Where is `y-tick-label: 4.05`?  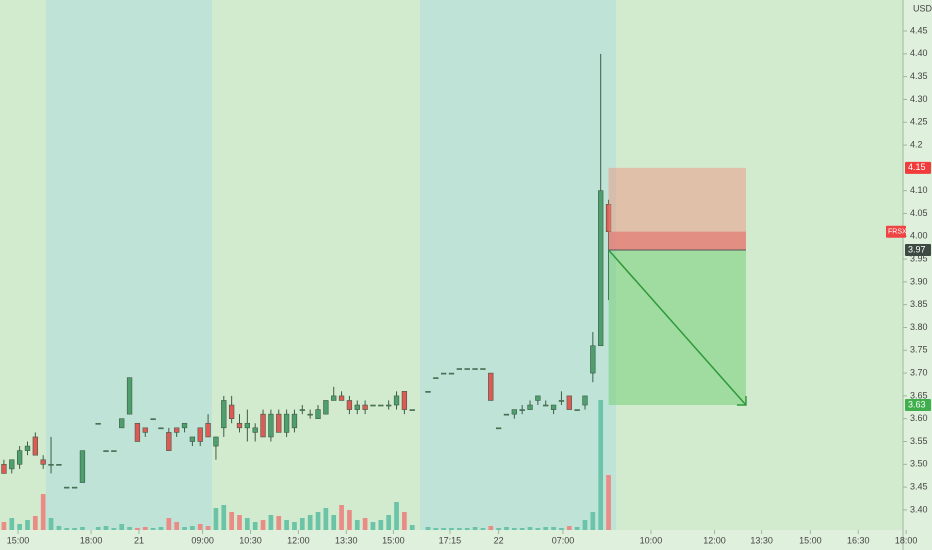
y-tick-label: 4.05 is located at coordinates (919, 213).